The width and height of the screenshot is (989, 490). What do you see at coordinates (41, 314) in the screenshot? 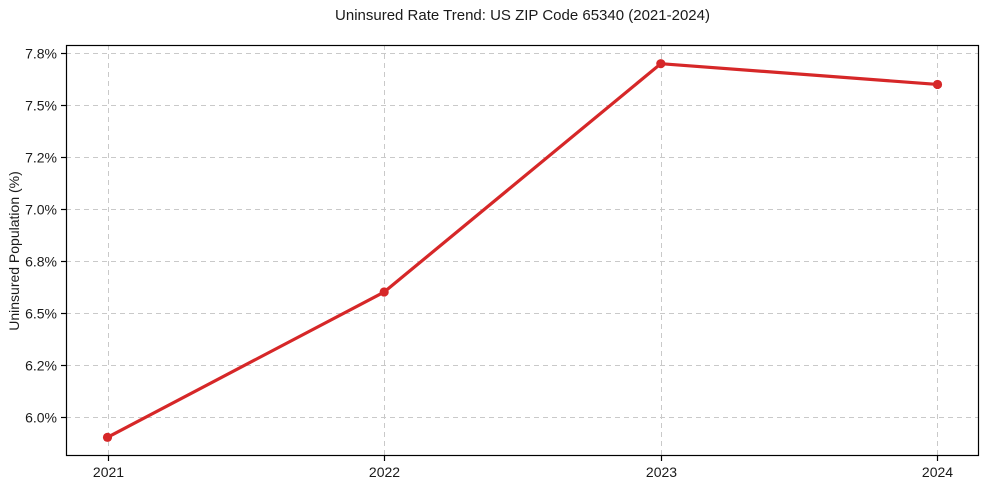
I see `y-tick-label: 6.5%` at bounding box center [41, 314].